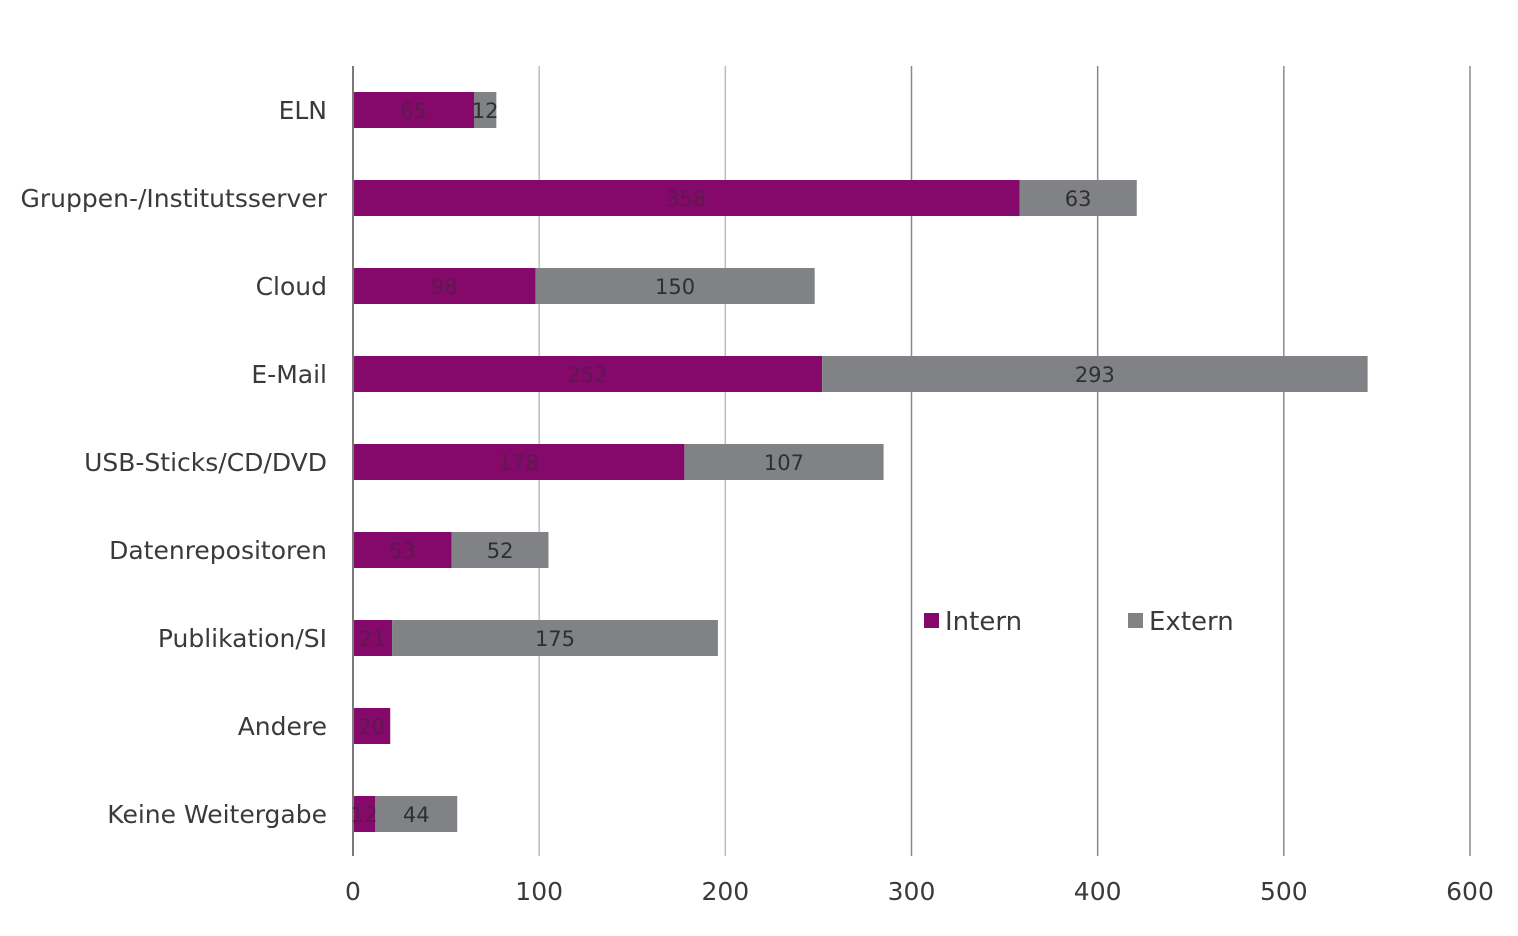  What do you see at coordinates (217, 814) in the screenshot?
I see `category-label: Keine Weitergabe` at bounding box center [217, 814].